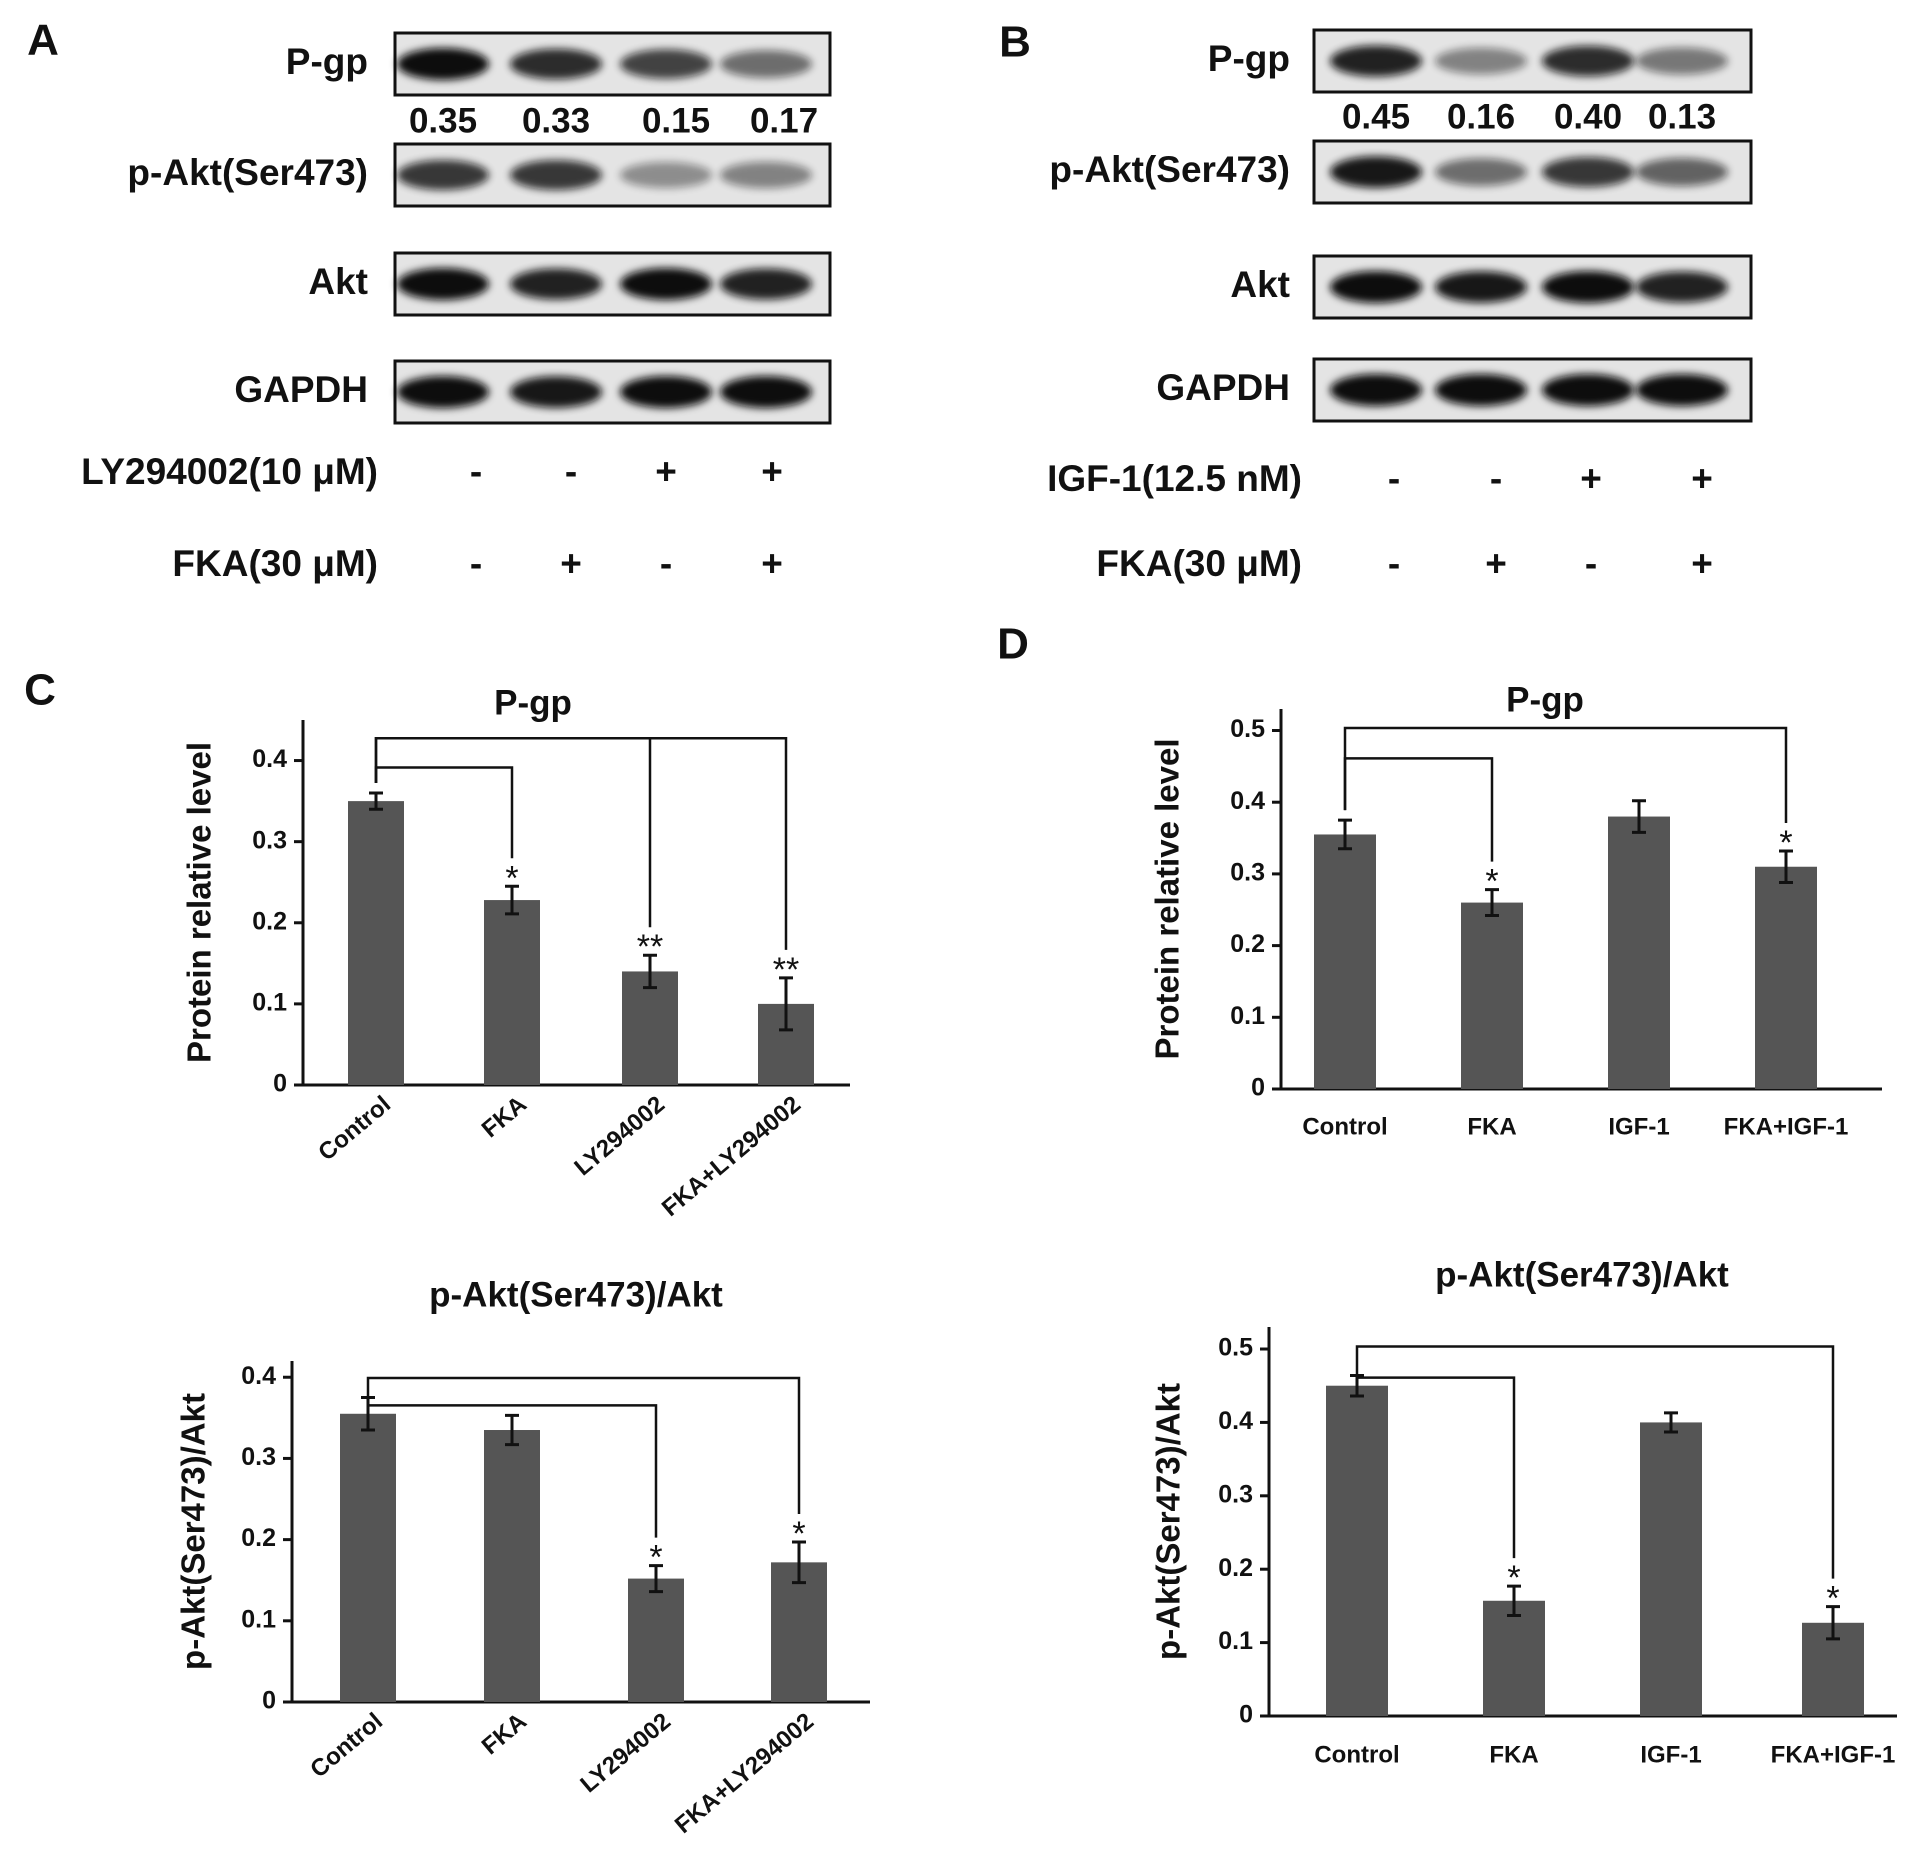 The height and width of the screenshot is (1870, 1913). Describe the element at coordinates (556, 120) in the screenshot. I see `quantification: 0.33` at that location.